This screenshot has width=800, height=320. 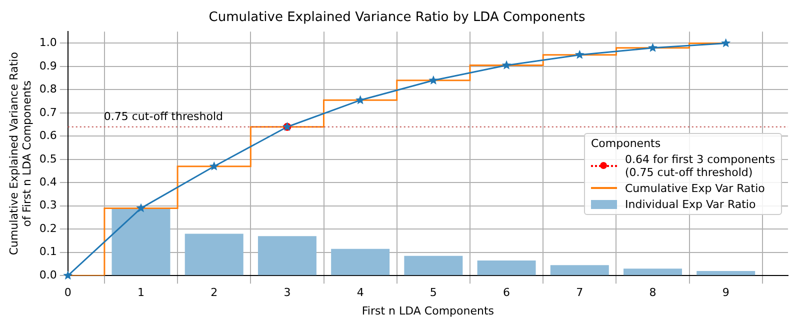 I want to click on y-tick-label: 0.9, so click(x=48, y=65).